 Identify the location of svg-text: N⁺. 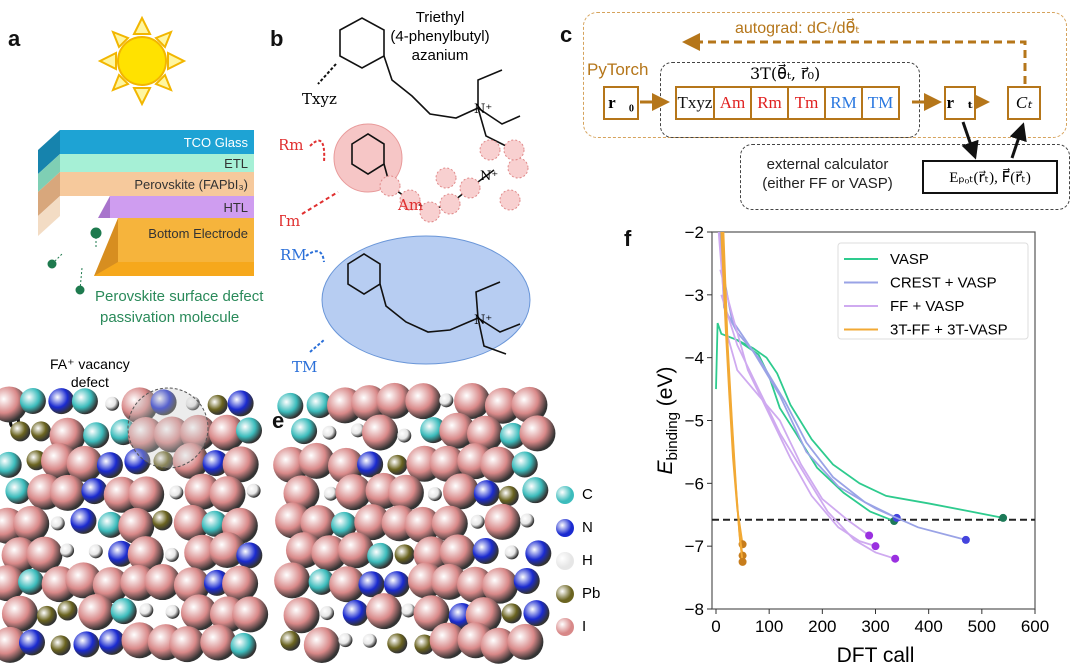
(489, 176).